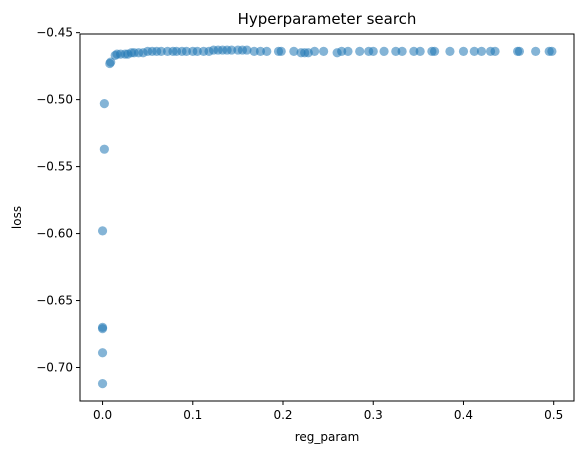  Describe the element at coordinates (54, 234) in the screenshot. I see `y-tick-label: −0.60` at that location.